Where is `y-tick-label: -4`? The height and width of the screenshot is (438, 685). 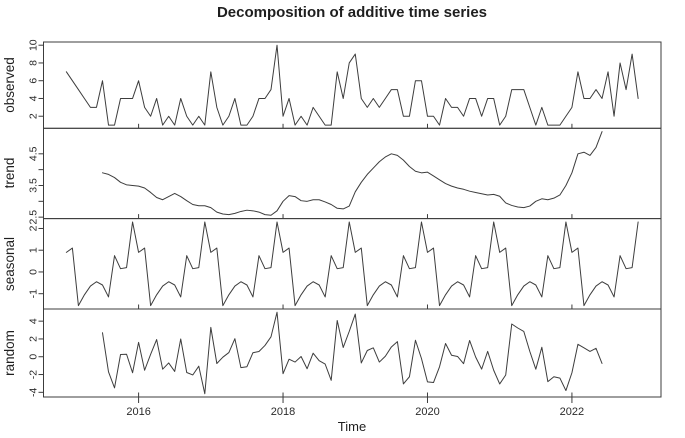
y-tick-label: -4 is located at coordinates (34, 391).